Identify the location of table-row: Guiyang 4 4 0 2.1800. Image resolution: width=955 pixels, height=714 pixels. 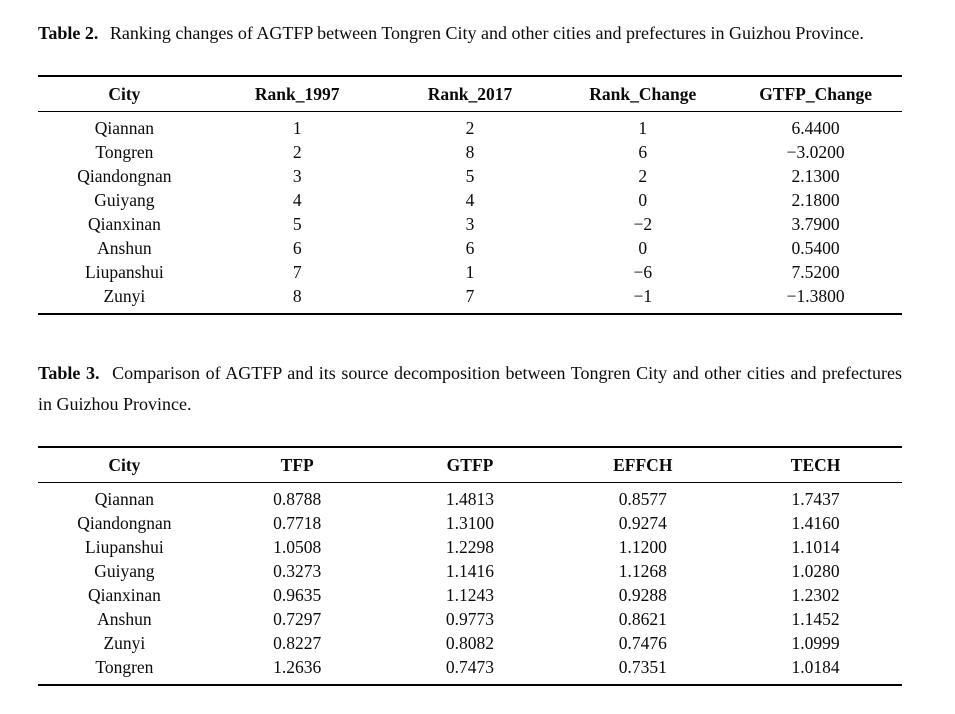
(470, 200).